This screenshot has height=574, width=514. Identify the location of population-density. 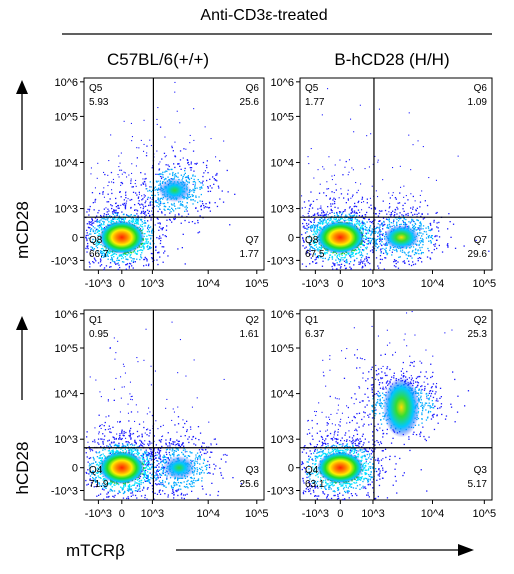
(122, 237).